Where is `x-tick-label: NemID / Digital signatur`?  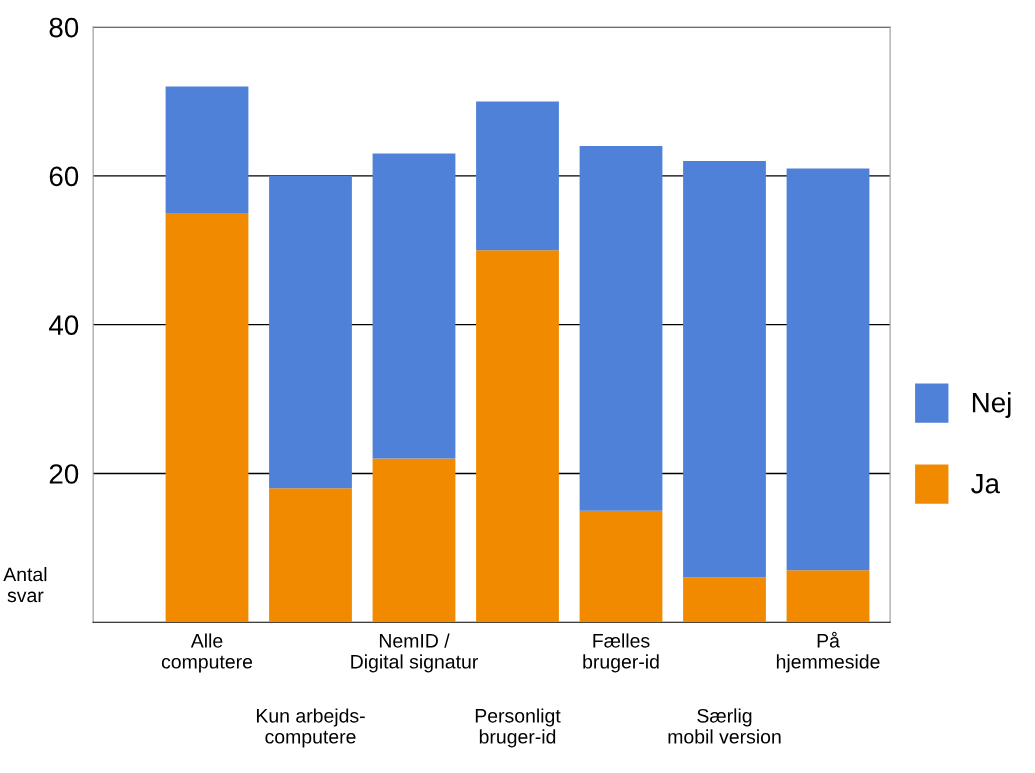
x-tick-label: NemID / Digital signatur is located at coordinates (414, 653).